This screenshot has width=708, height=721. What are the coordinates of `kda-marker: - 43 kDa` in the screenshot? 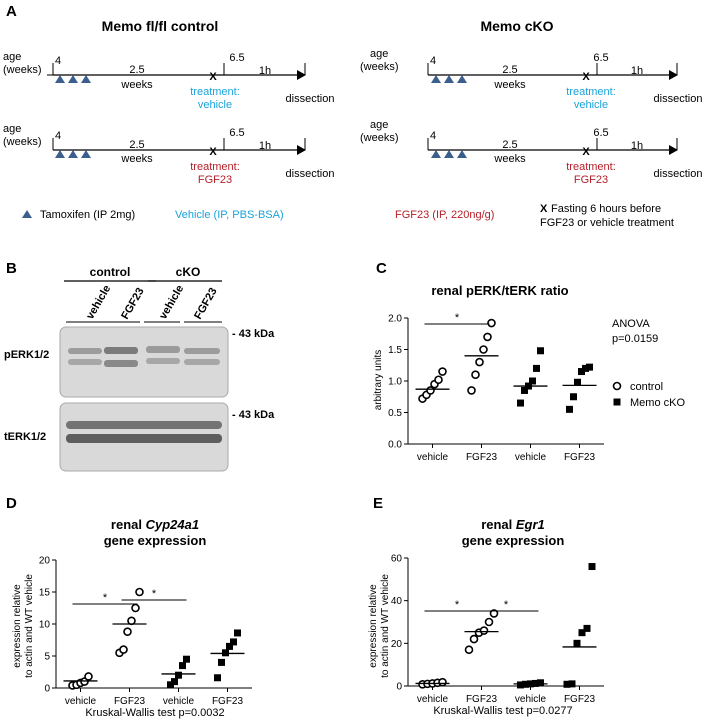 It's located at (253, 415).